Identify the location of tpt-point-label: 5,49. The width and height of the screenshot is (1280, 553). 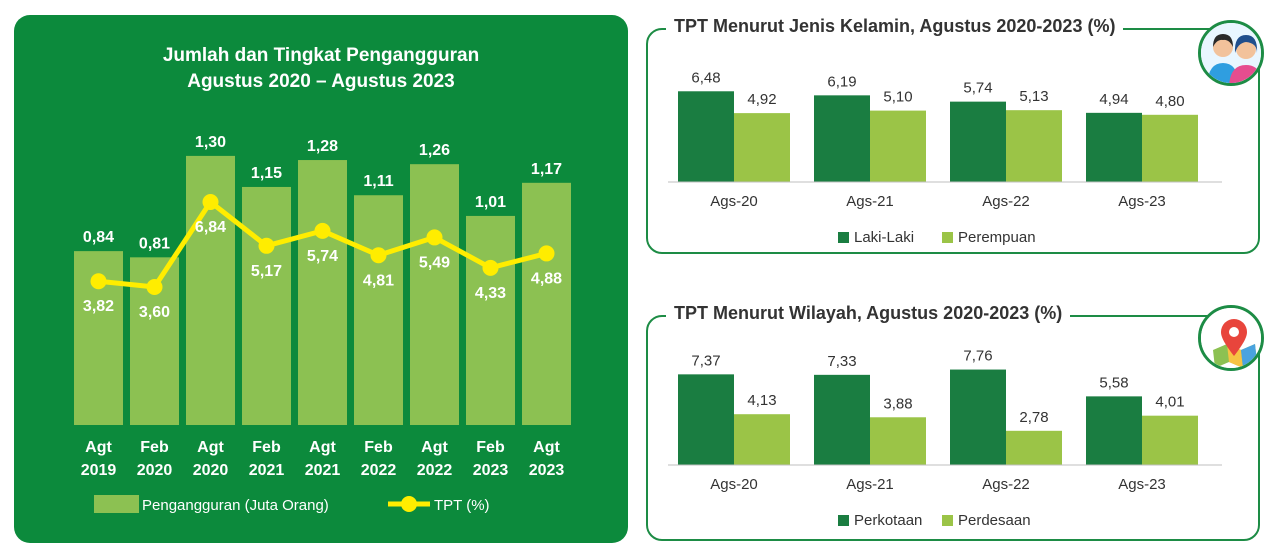
(434, 262).